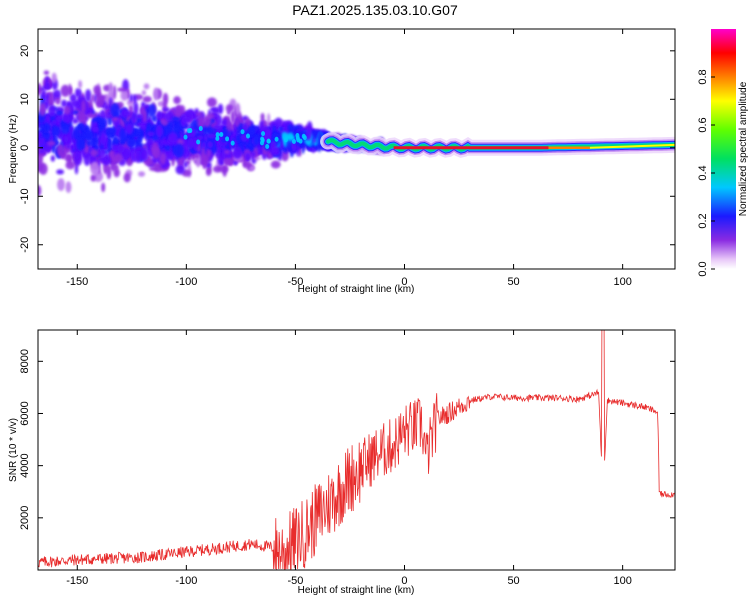 The width and height of the screenshot is (750, 600). What do you see at coordinates (13, 450) in the screenshot?
I see `snr-y-axis-label: SNR (10 * v/v)` at bounding box center [13, 450].